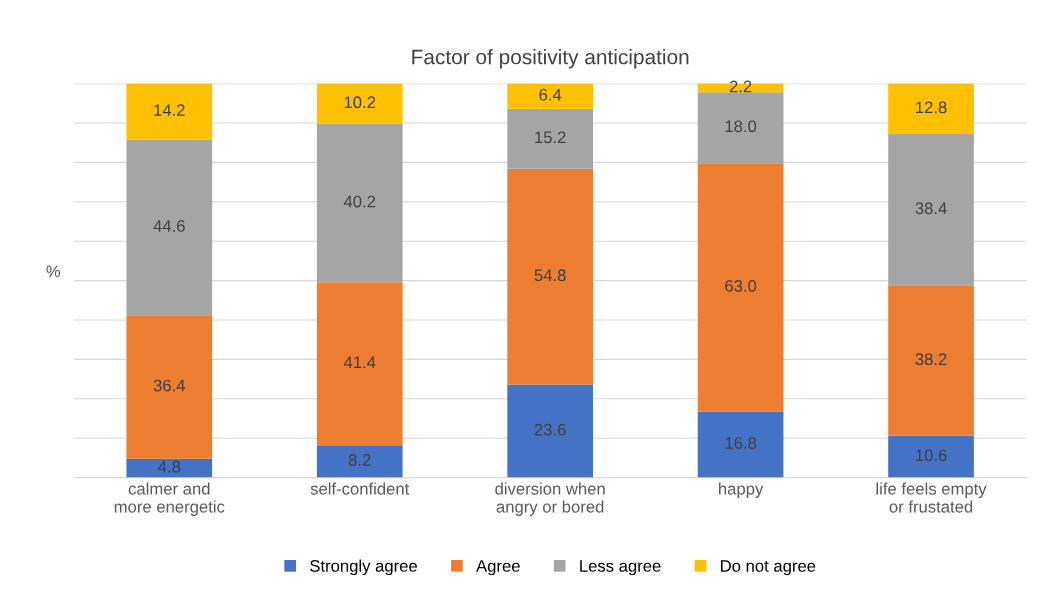 Image resolution: width=1058 pixels, height=597 pixels. I want to click on data-label: 44.6, so click(169, 226).